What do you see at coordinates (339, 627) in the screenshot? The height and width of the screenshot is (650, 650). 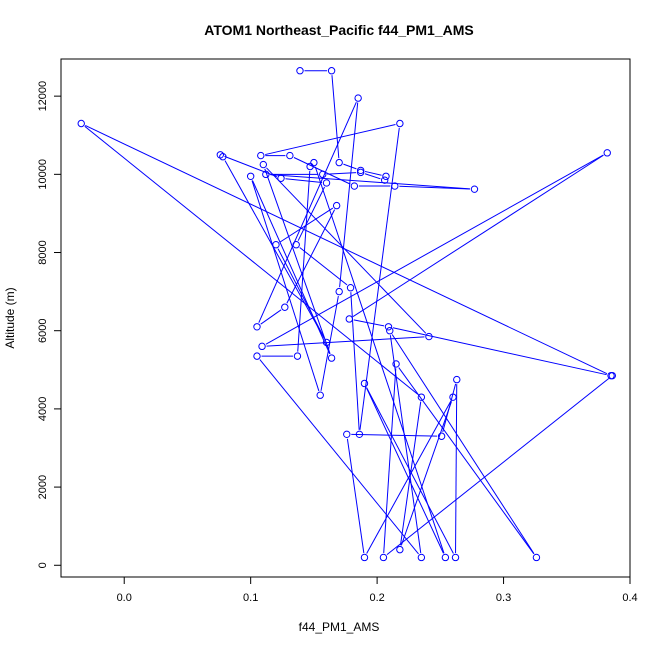 I see `x-axis-label: f44_PM1_AMS` at bounding box center [339, 627].